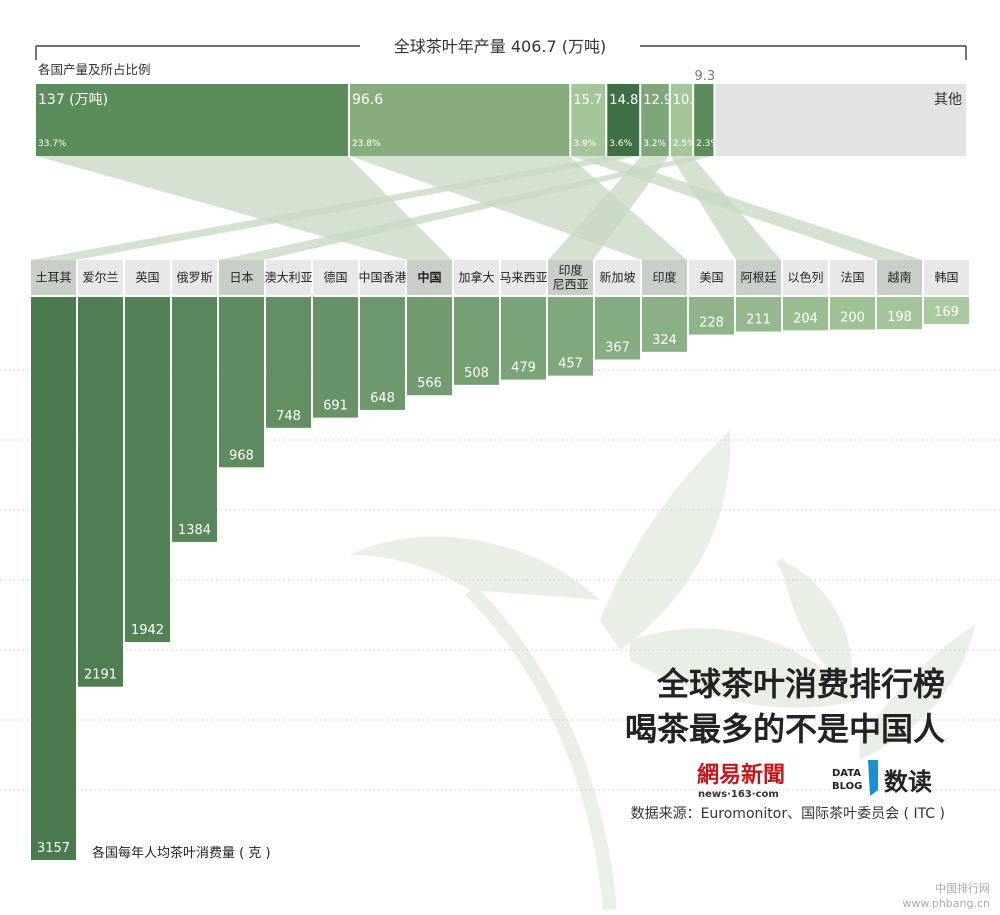  What do you see at coordinates (899, 317) in the screenshot?
I see `consumption-value-label: 198` at bounding box center [899, 317].